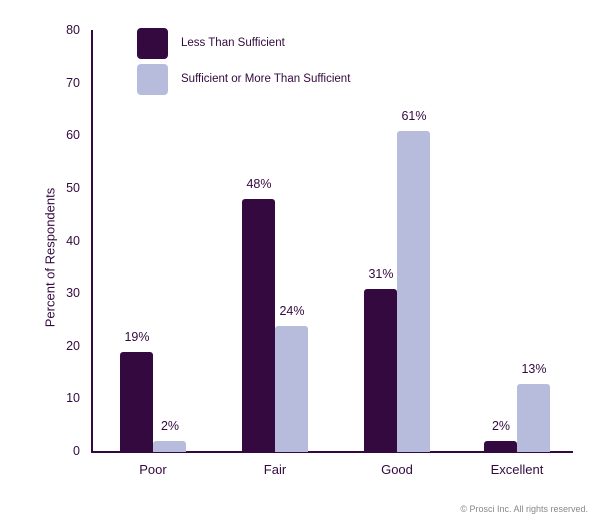 This screenshot has height=528, width=600. Describe the element at coordinates (73, 398) in the screenshot. I see `y-tick-label: 10` at that location.